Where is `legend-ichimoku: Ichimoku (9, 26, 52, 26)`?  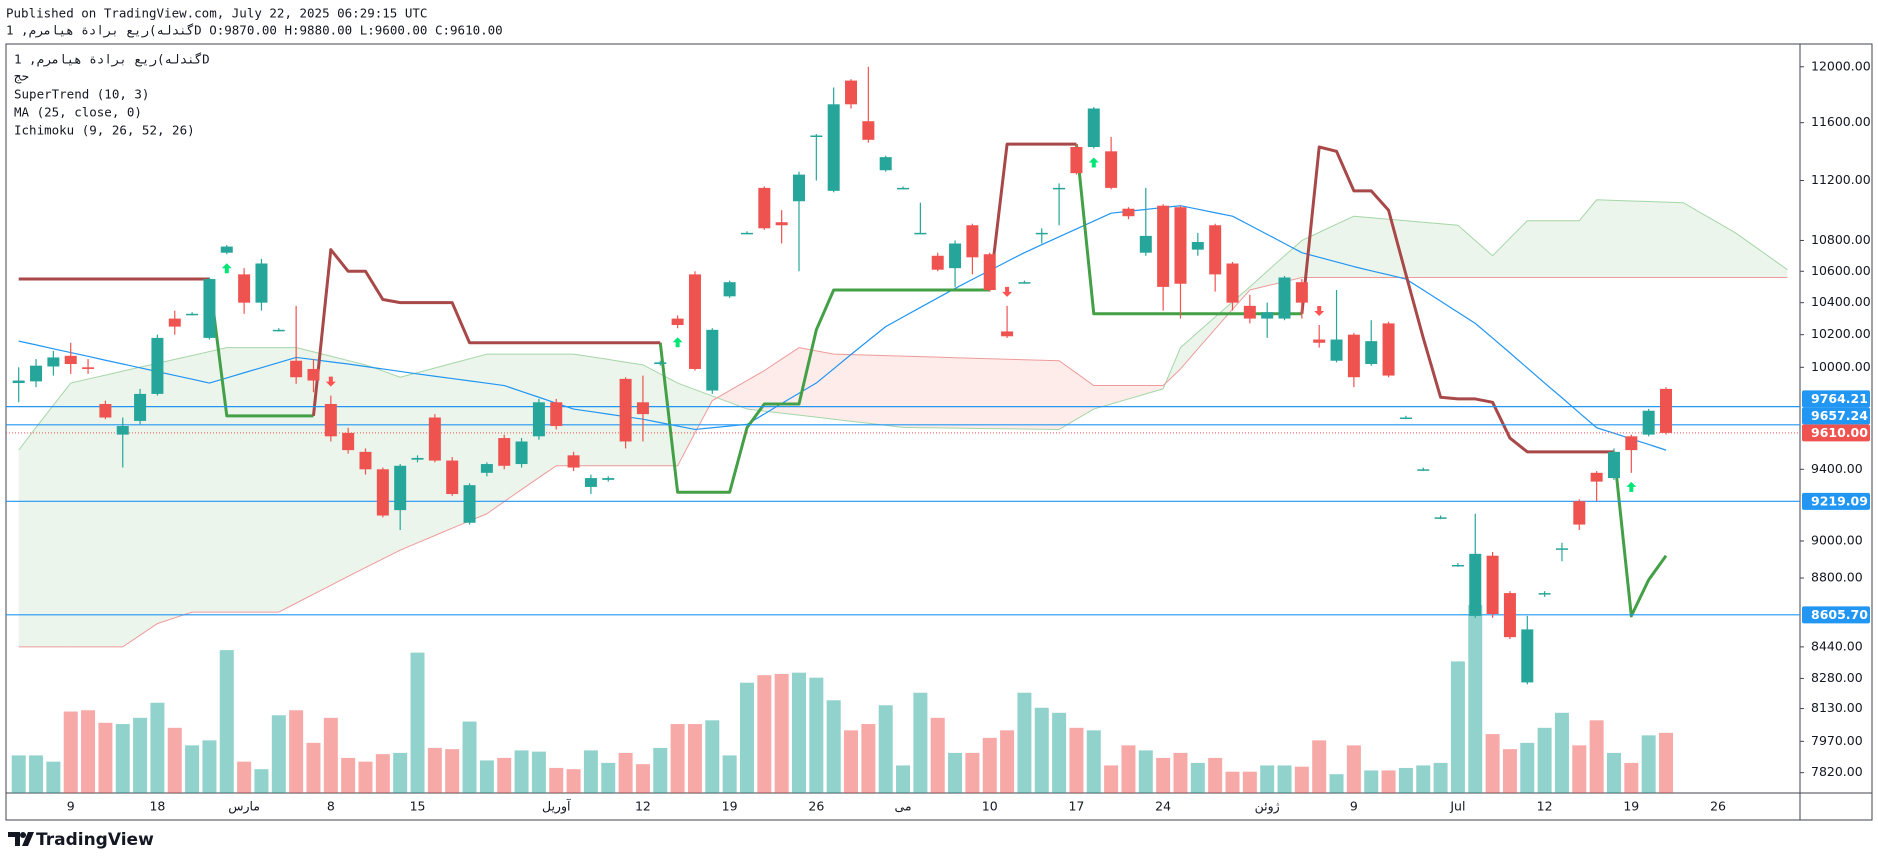 legend-ichimoku: Ichimoku (9, 26, 52, 26) is located at coordinates (104, 130).